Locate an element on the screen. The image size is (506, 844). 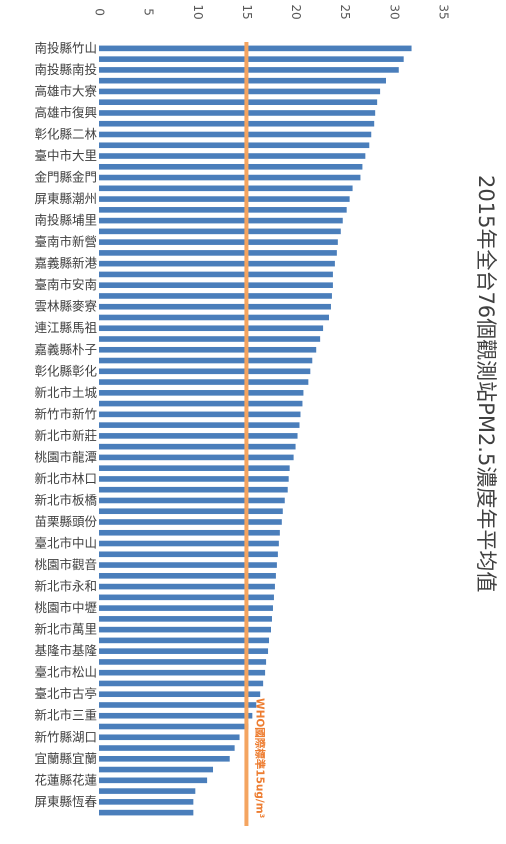
who-reference-line: WHO國際標準15ug/m³ is located at coordinates (255, 434).